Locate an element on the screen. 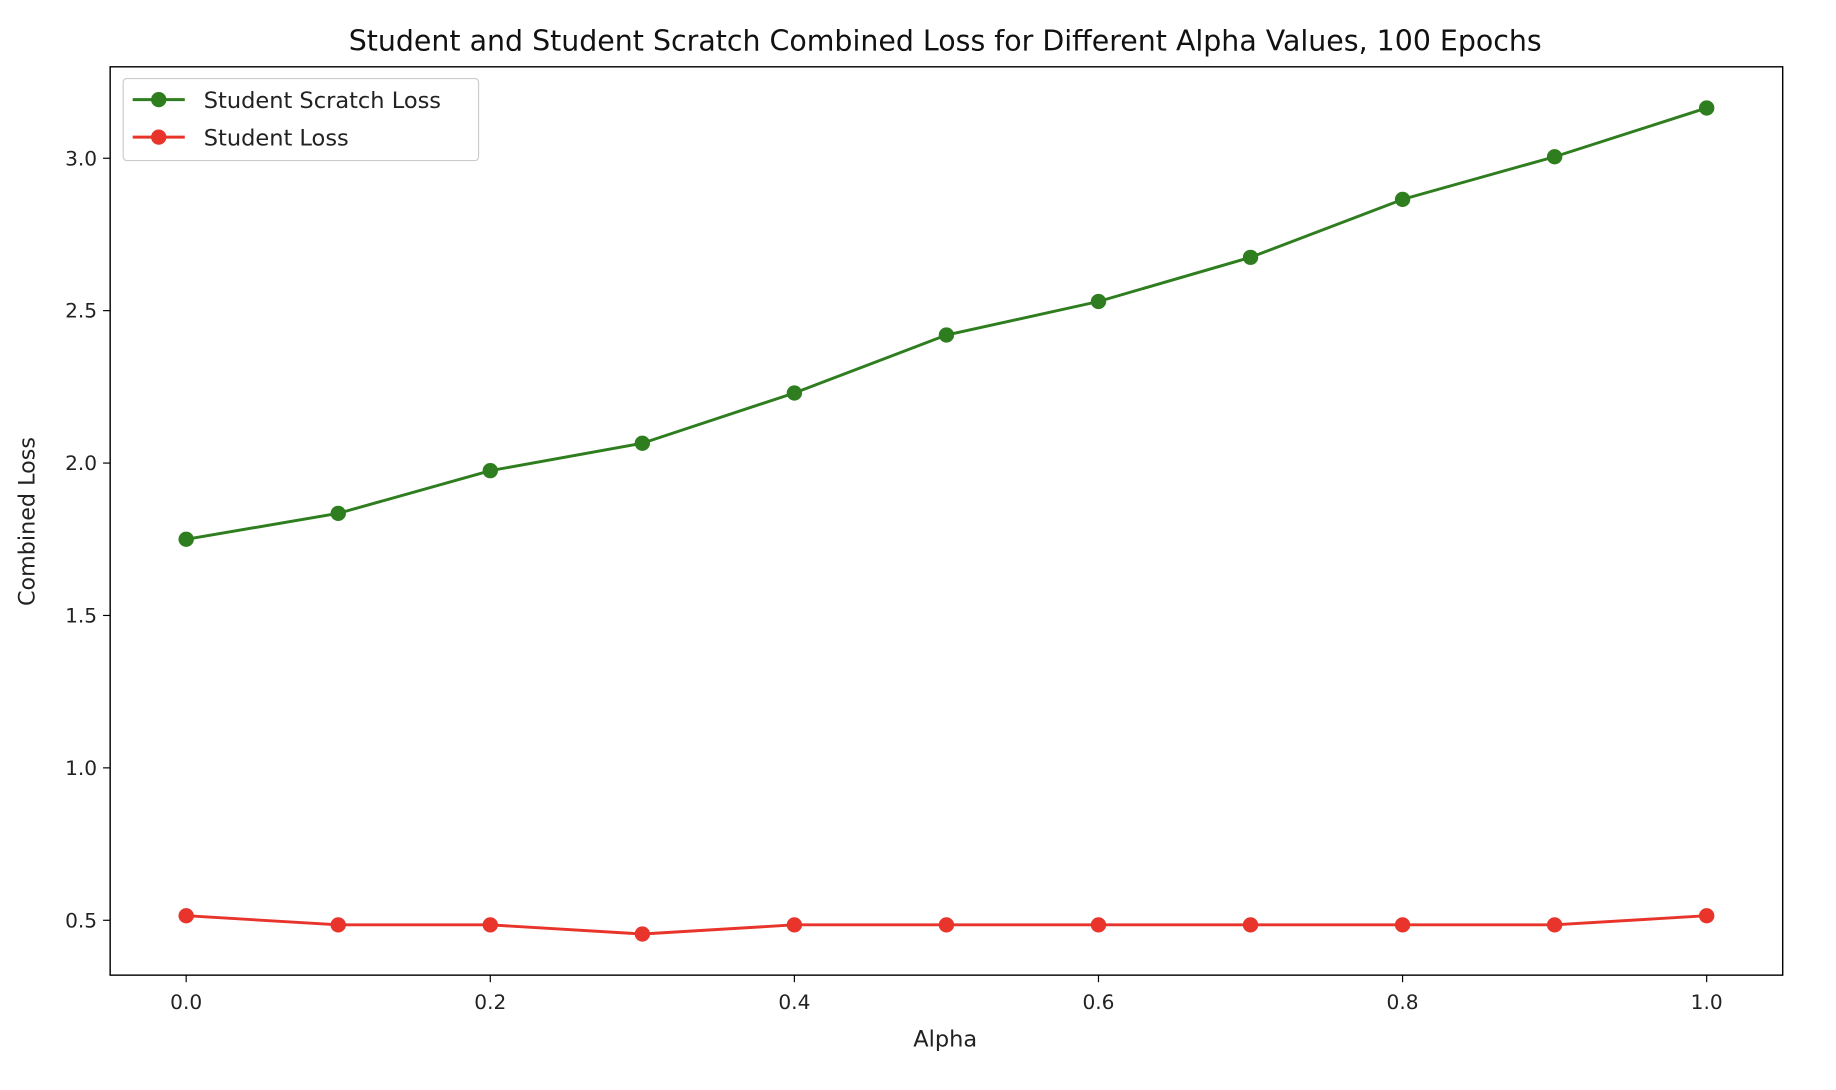 The width and height of the screenshot is (1836, 1090). x-tick-label: 0.2 is located at coordinates (490, 1002).